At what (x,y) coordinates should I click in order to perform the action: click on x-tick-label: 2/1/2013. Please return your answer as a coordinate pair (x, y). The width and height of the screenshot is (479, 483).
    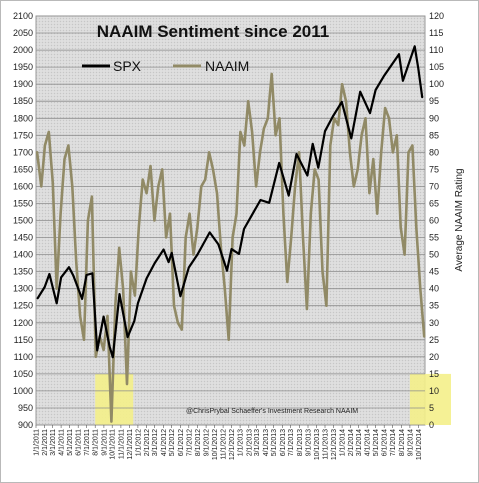
    Looking at the image, I should click on (249, 442).